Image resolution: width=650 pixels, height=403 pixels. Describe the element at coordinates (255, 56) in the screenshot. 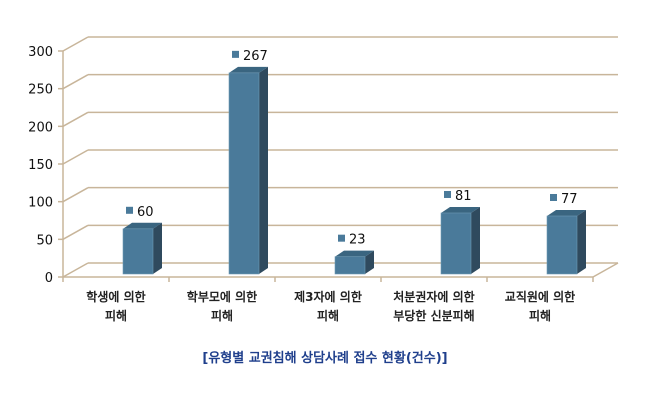

I see `data-label: 267` at that location.